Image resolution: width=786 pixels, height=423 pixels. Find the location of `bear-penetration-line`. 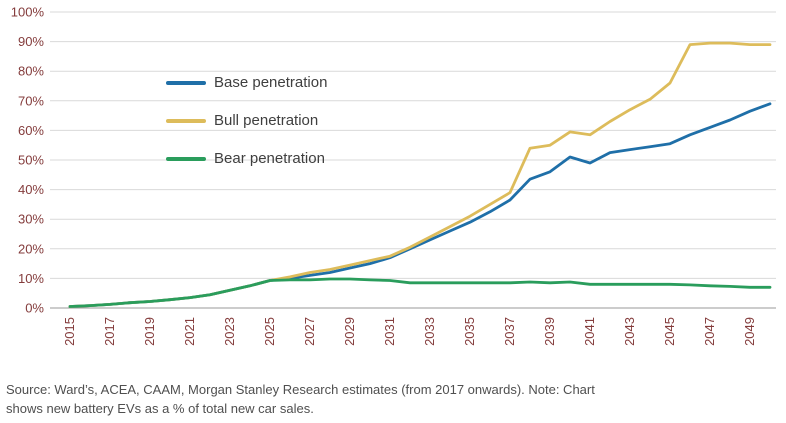

bear-penetration-line is located at coordinates (420, 292).